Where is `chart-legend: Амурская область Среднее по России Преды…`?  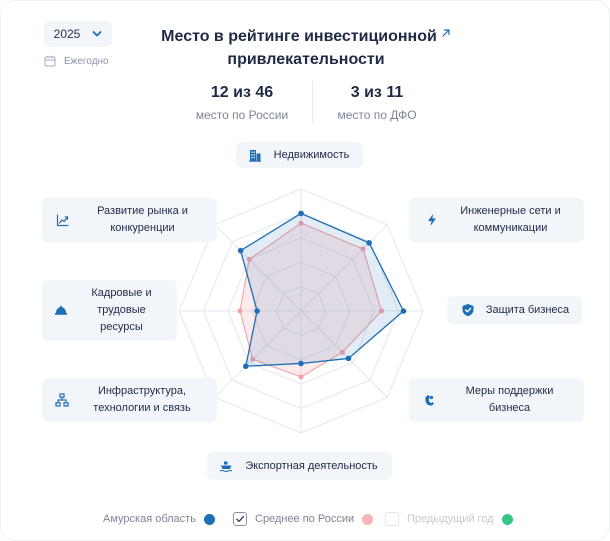 chart-legend: Амурская область Среднее по России Преды… is located at coordinates (305, 519).